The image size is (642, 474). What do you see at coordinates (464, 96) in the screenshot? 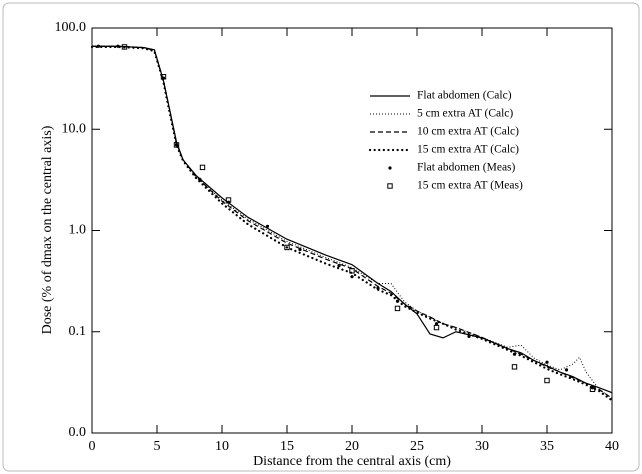
I see `legend-label: Flat abdomen (Calc)` at bounding box center [464, 96].